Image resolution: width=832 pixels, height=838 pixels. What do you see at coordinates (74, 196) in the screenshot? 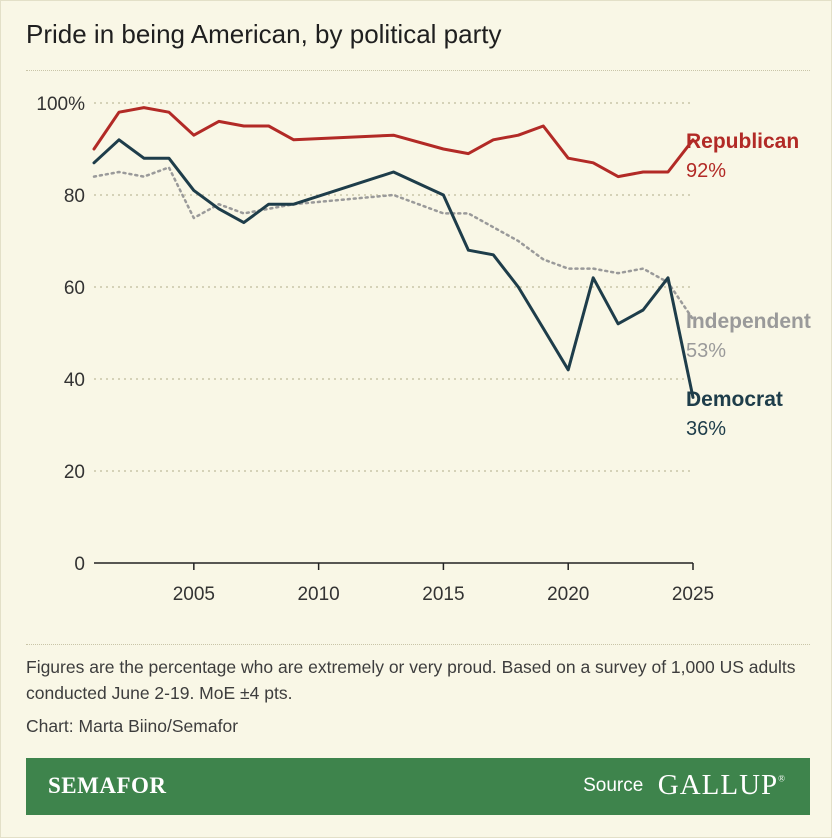
I see `y-tick-label: 80` at bounding box center [74, 196].